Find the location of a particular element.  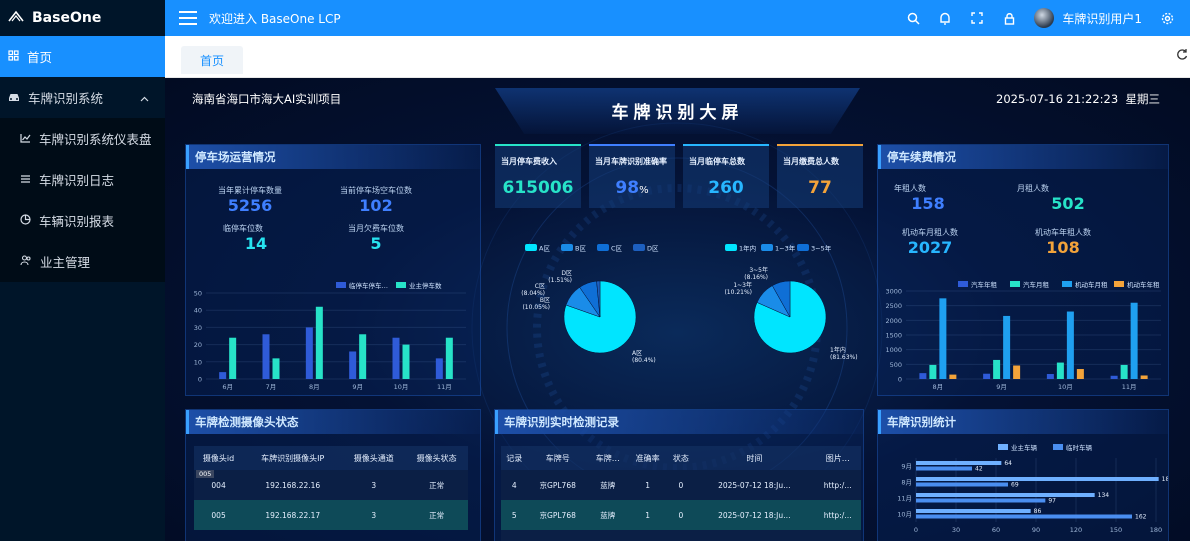

data-label: 42 is located at coordinates (979, 469).